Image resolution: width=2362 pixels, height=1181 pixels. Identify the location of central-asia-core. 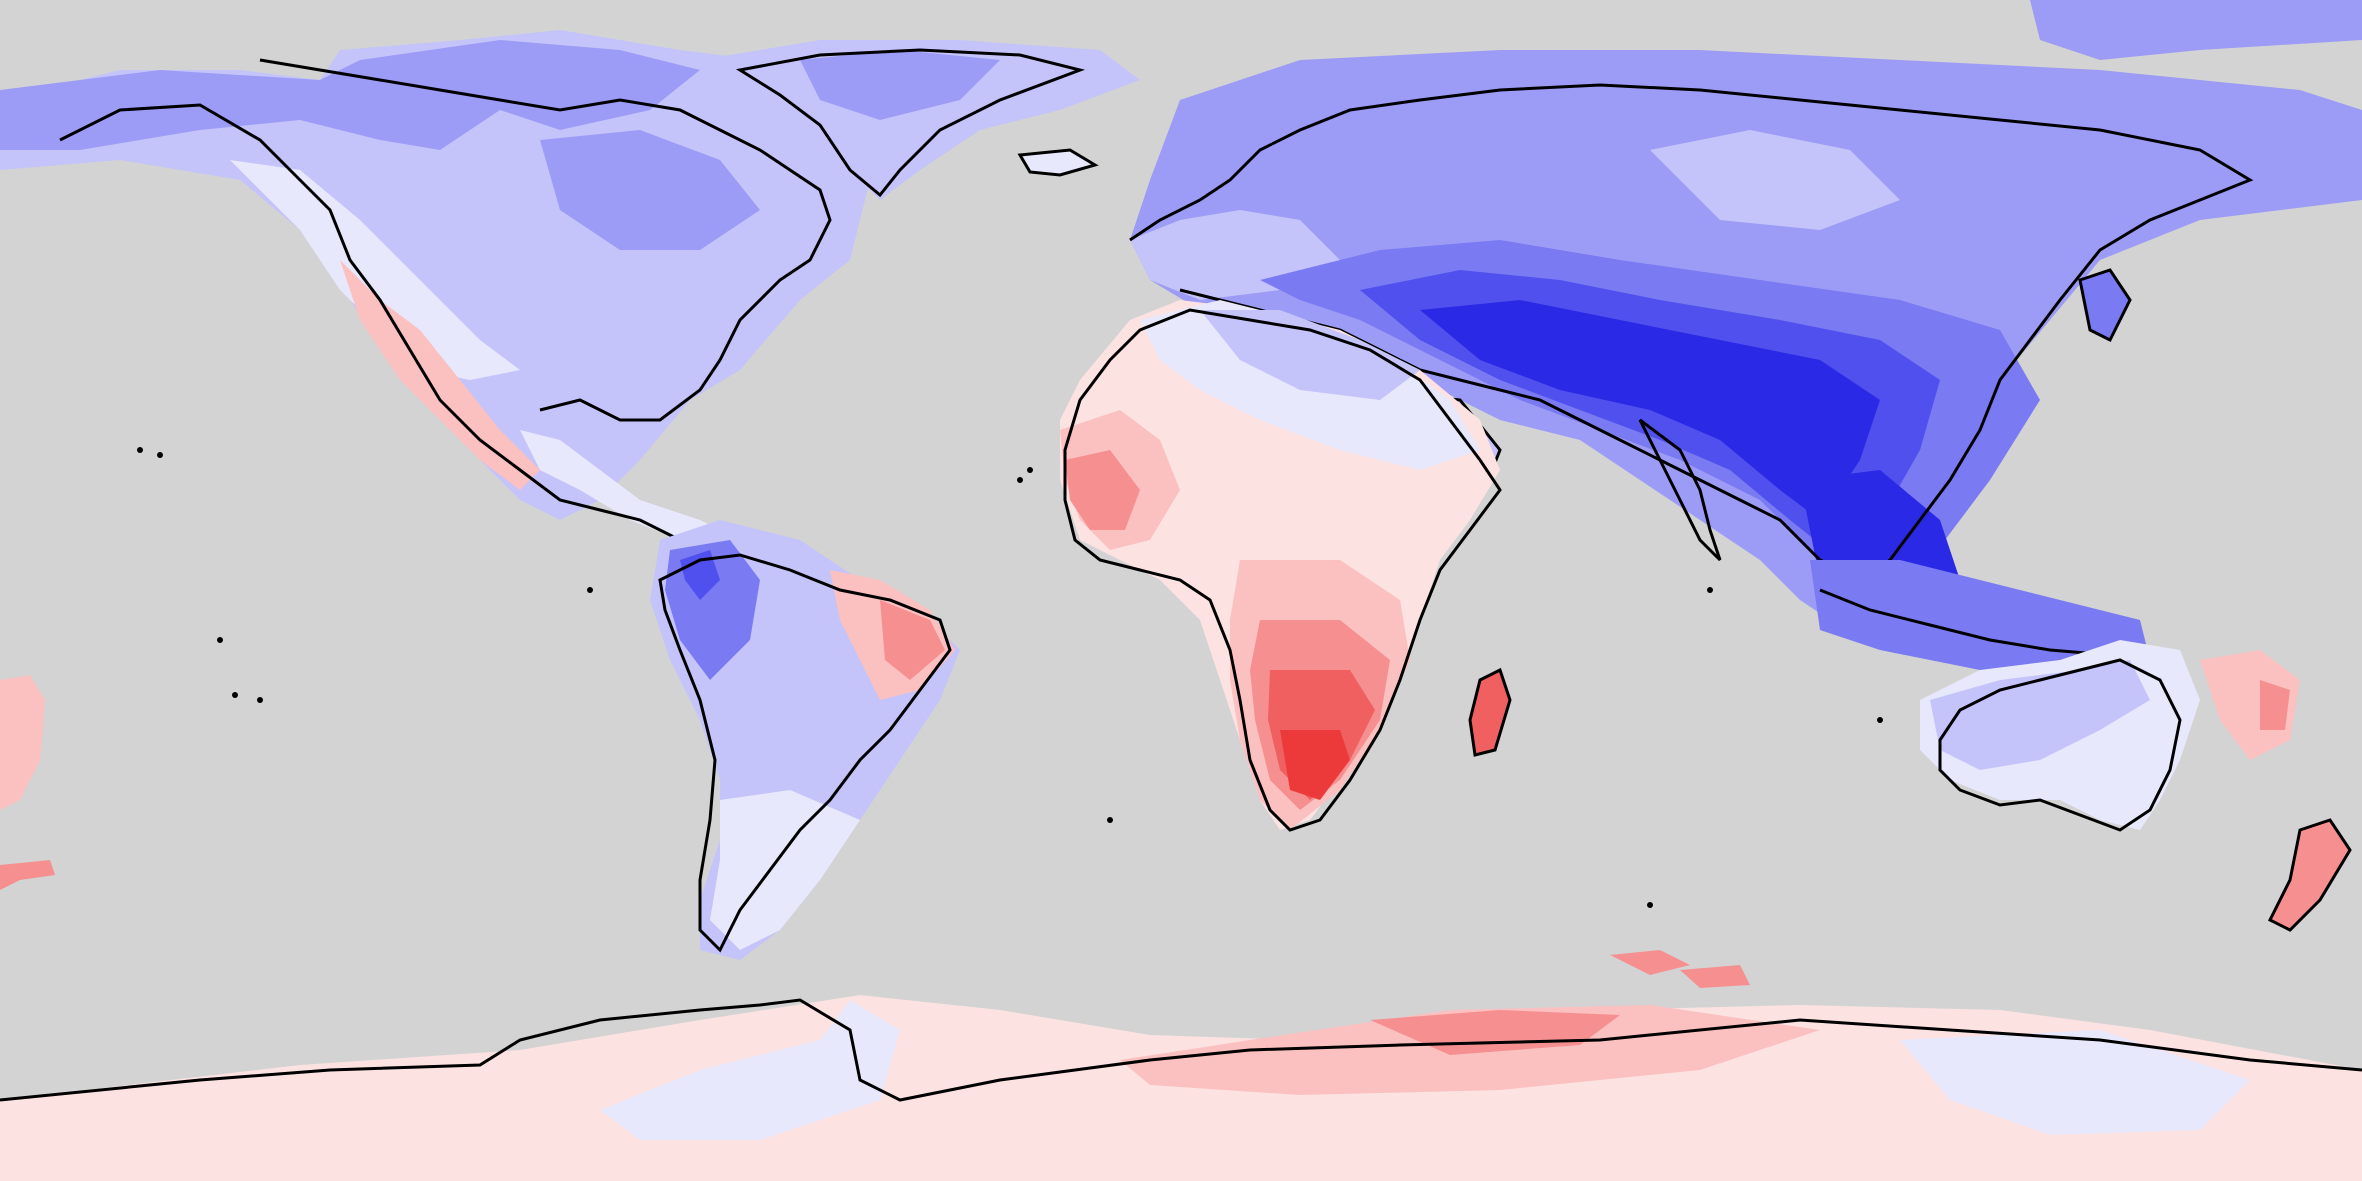
(1650, 410).